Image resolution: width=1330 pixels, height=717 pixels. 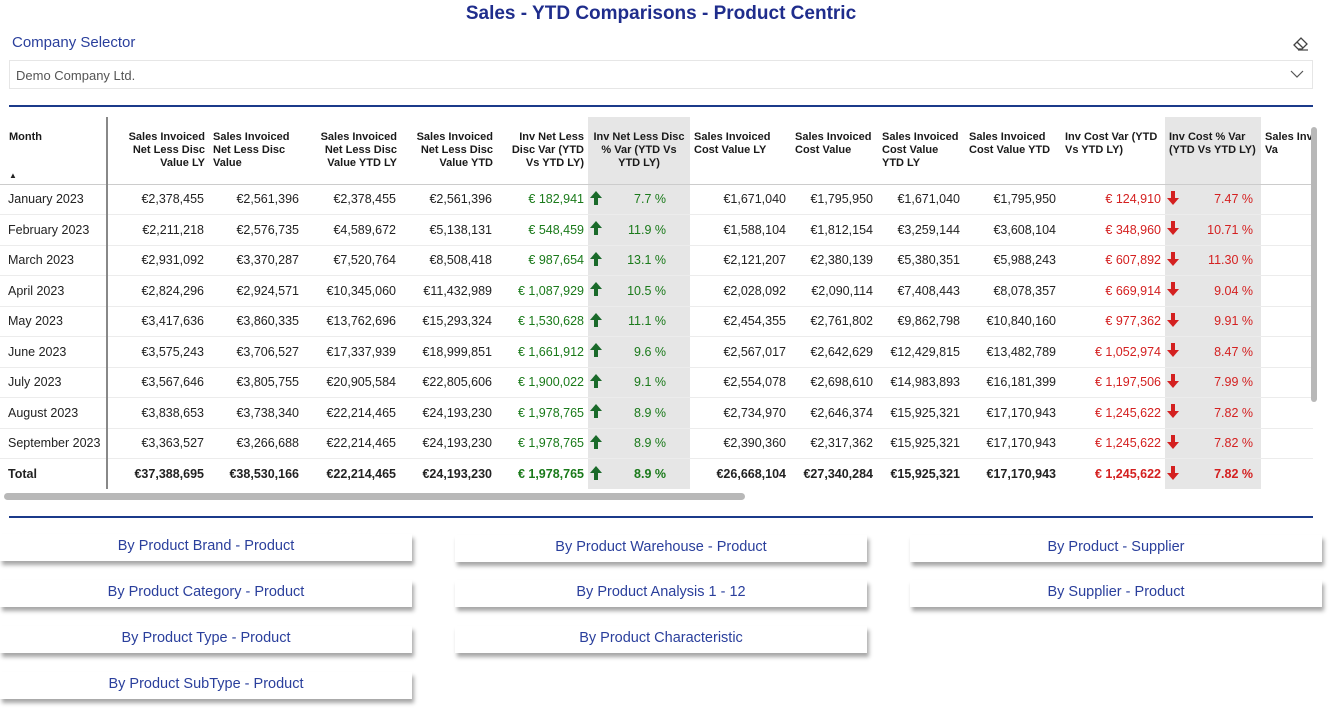 What do you see at coordinates (834, 352) in the screenshot?
I see `value-cell: €2,642,629` at bounding box center [834, 352].